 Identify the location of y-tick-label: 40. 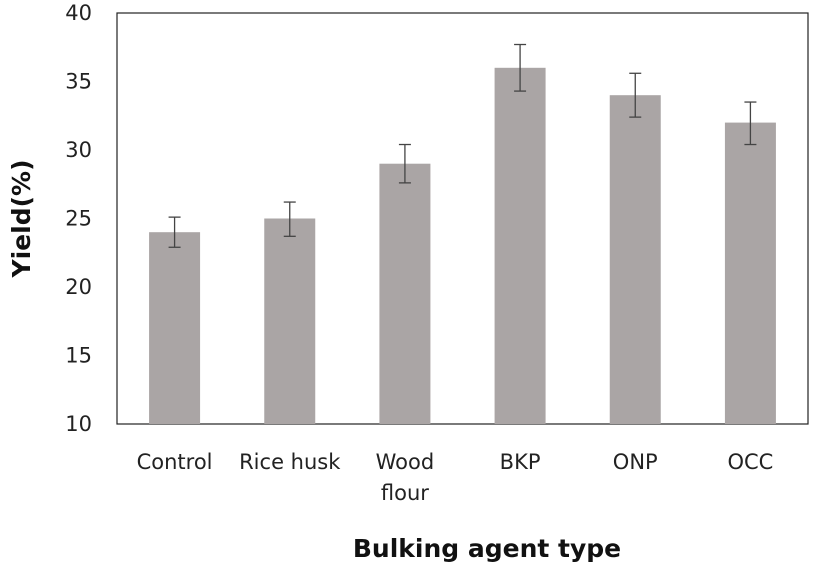
(78, 13).